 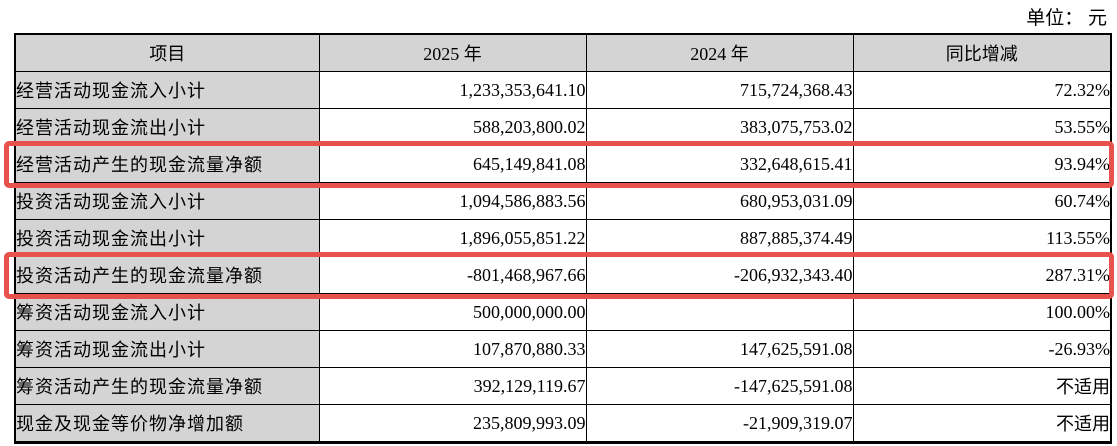 What do you see at coordinates (982, 52) in the screenshot?
I see `col-header-change: 同比增减` at bounding box center [982, 52].